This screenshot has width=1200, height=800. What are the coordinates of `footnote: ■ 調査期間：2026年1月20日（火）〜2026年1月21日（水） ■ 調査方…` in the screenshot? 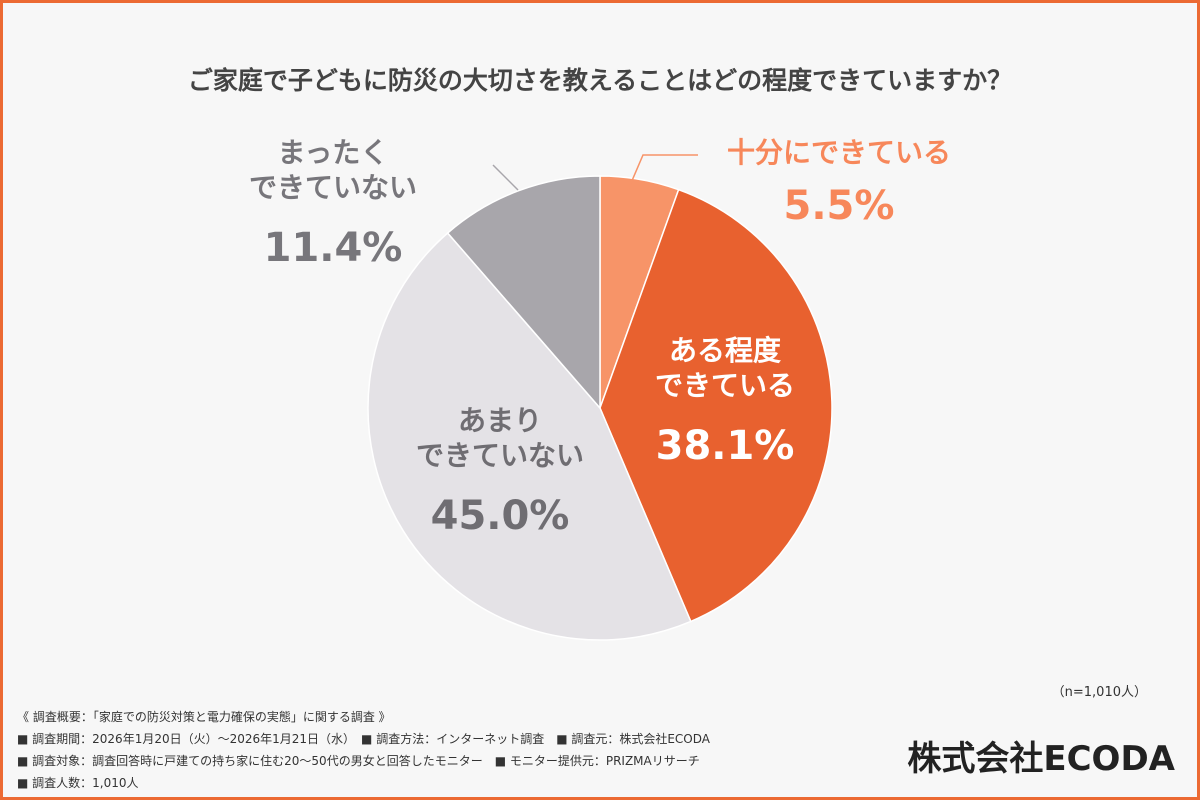 It's located at (363, 739).